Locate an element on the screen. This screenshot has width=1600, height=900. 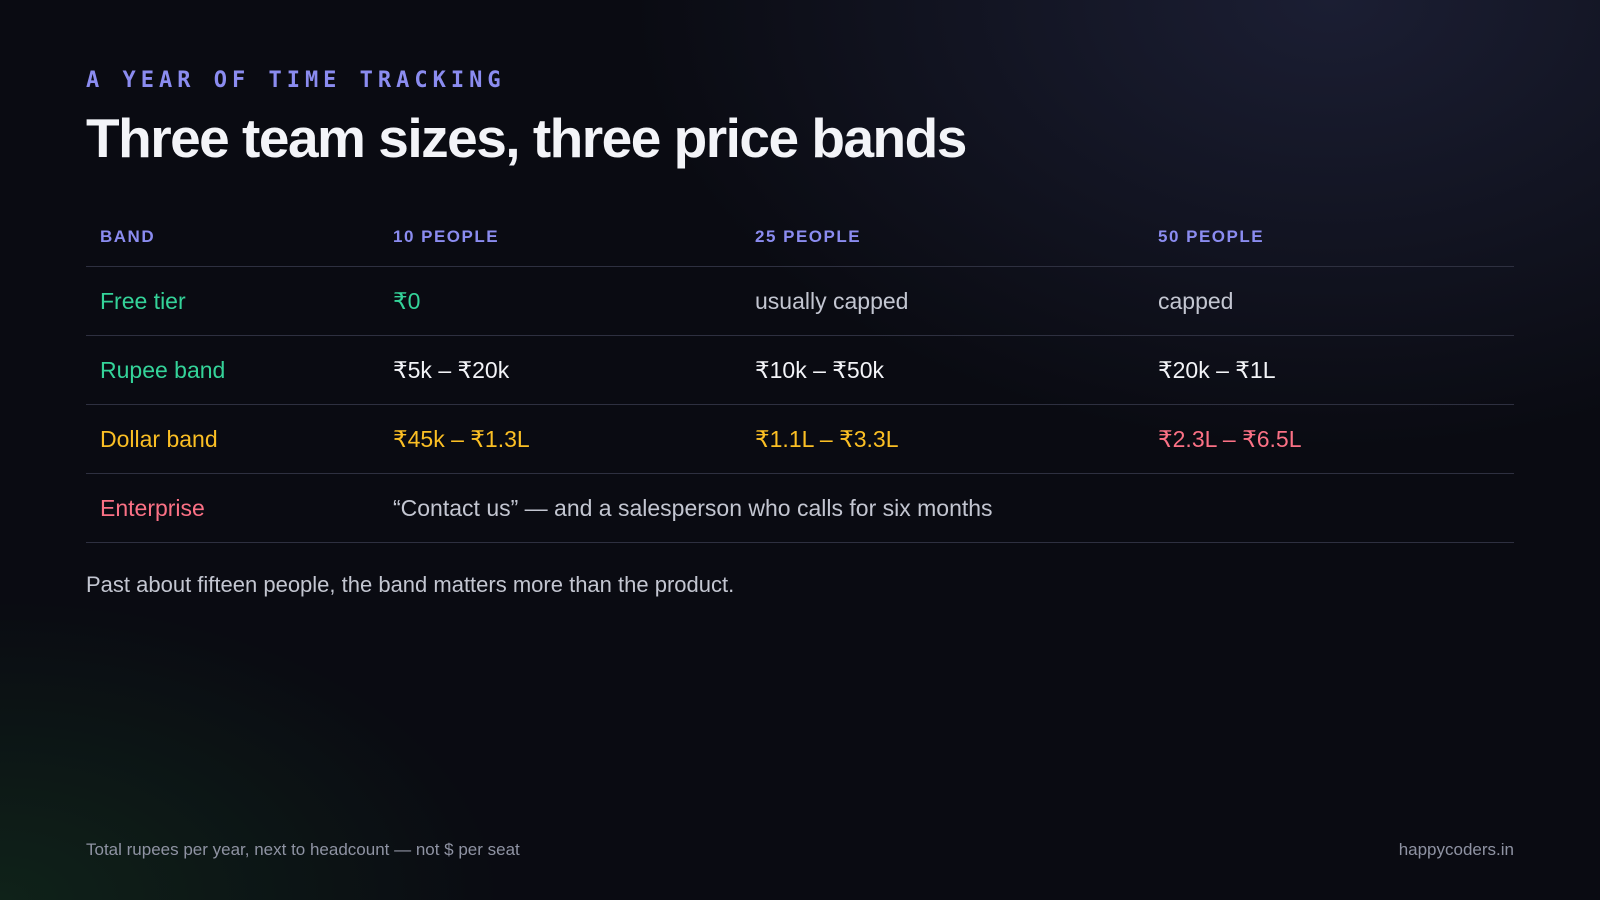
row: Free tier ₹0 usually capped capped is located at coordinates (800, 301).